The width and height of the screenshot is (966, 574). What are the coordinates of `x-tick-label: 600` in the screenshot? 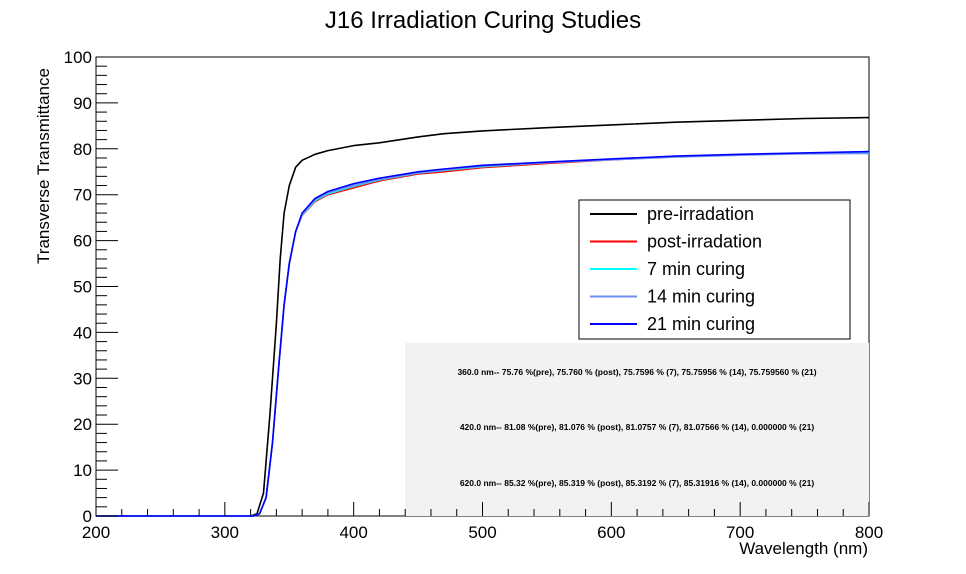 It's located at (611, 532).